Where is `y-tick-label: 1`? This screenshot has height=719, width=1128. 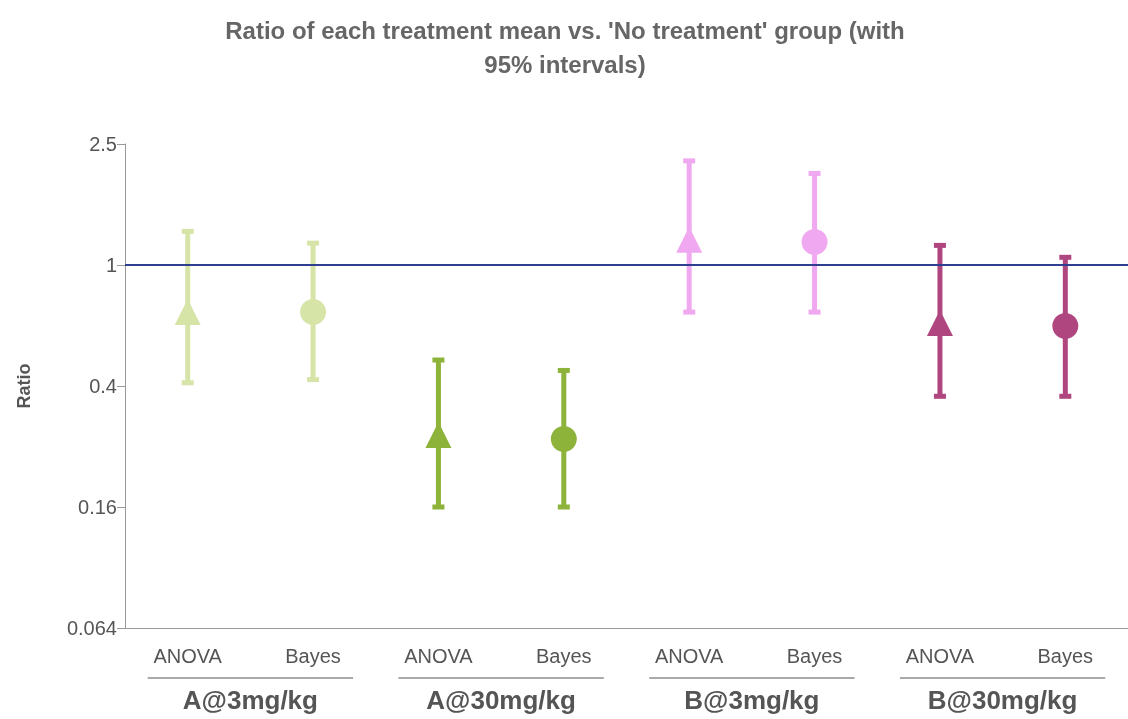
y-tick-label: 1 is located at coordinates (111, 265).